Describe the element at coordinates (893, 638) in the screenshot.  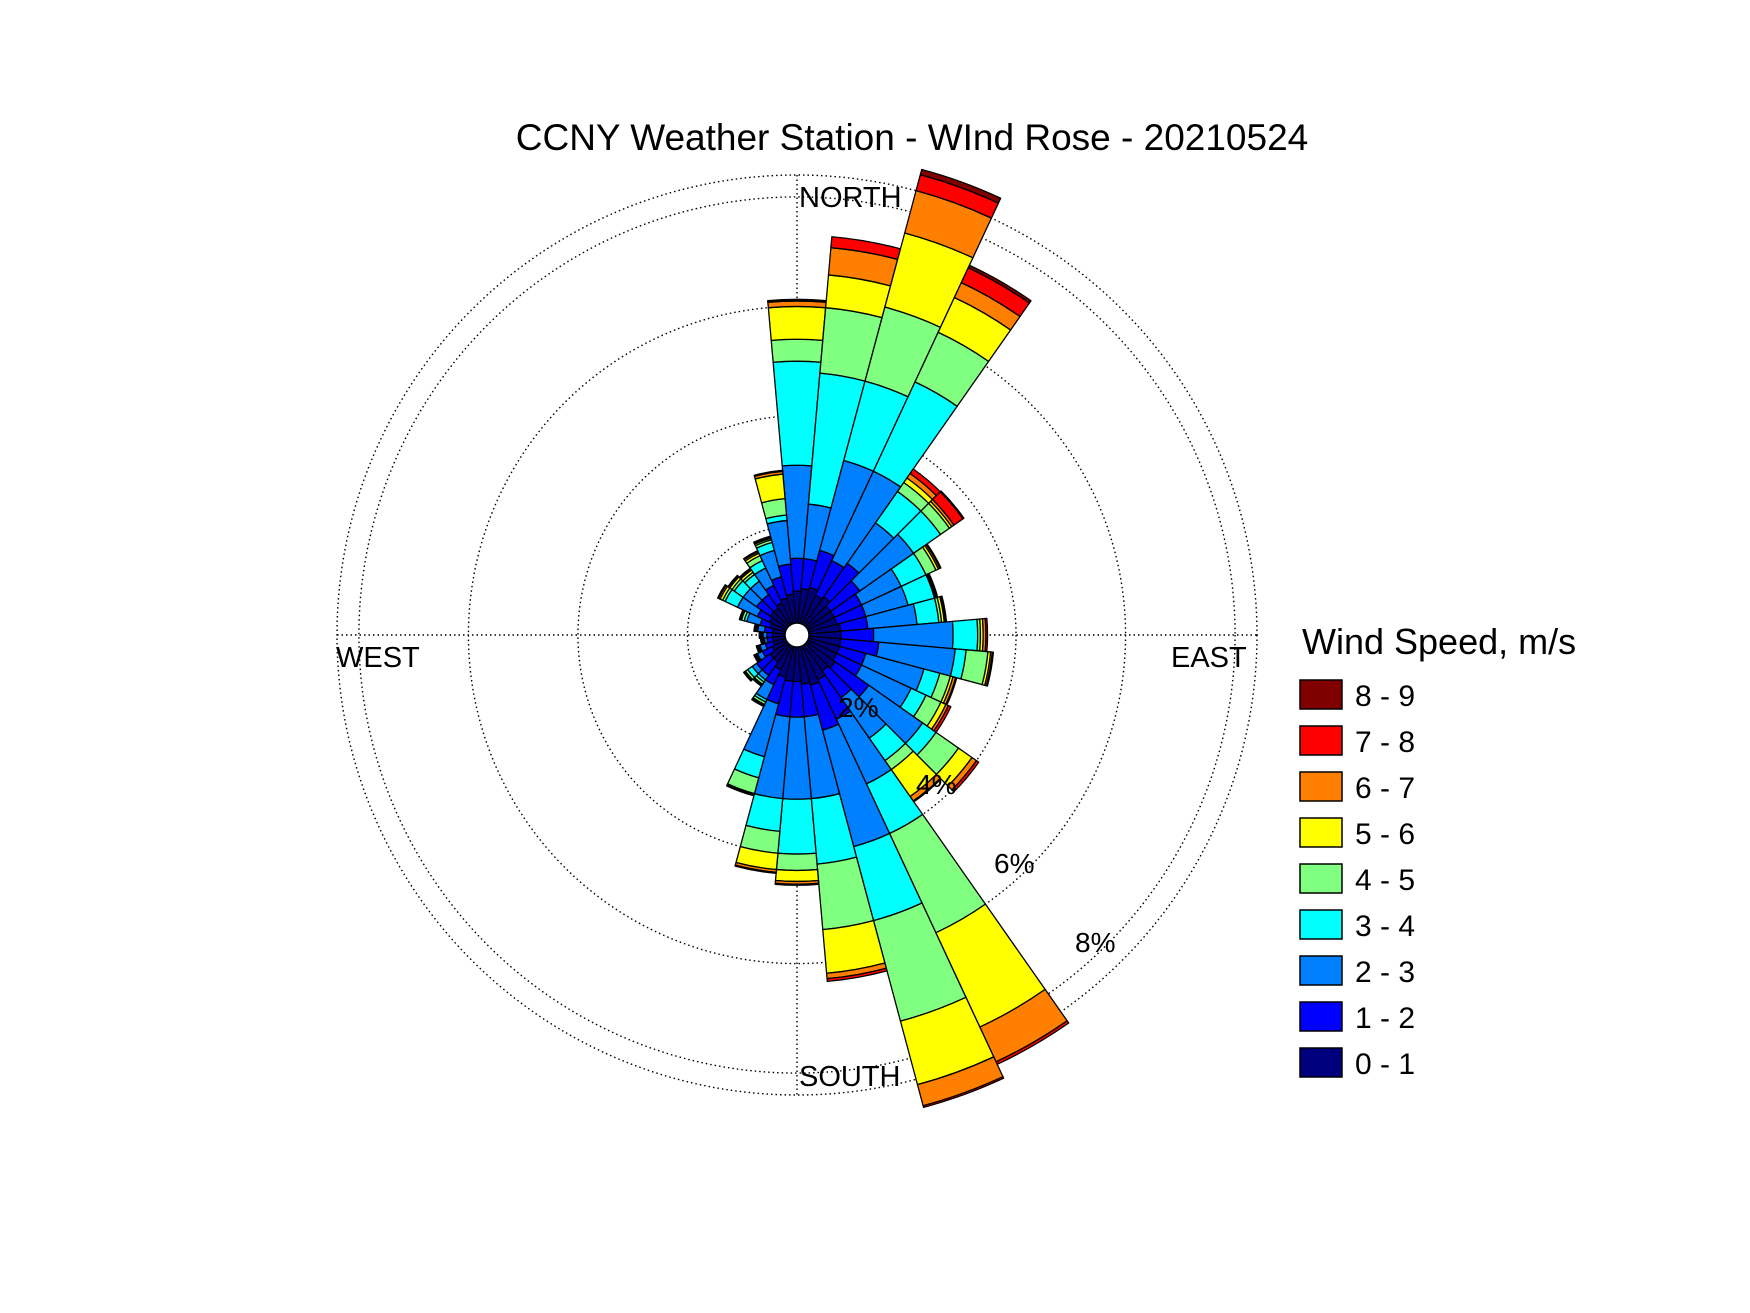
I see `wind-rose-bars` at that location.